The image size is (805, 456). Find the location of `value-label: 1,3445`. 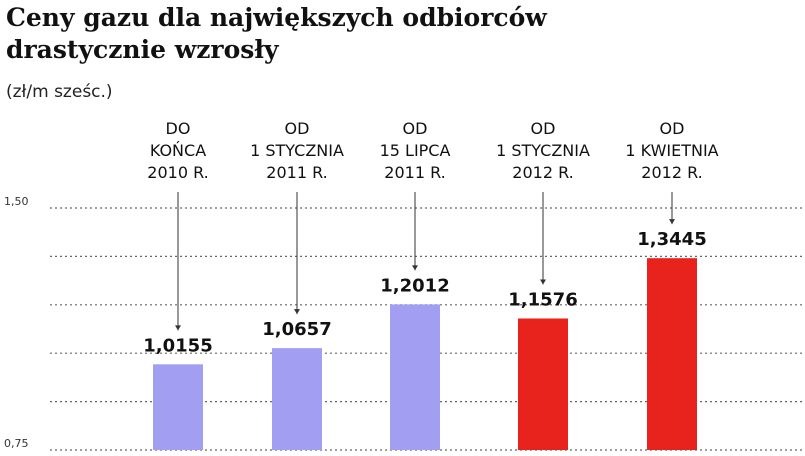

value-label: 1,3445 is located at coordinates (671, 239).